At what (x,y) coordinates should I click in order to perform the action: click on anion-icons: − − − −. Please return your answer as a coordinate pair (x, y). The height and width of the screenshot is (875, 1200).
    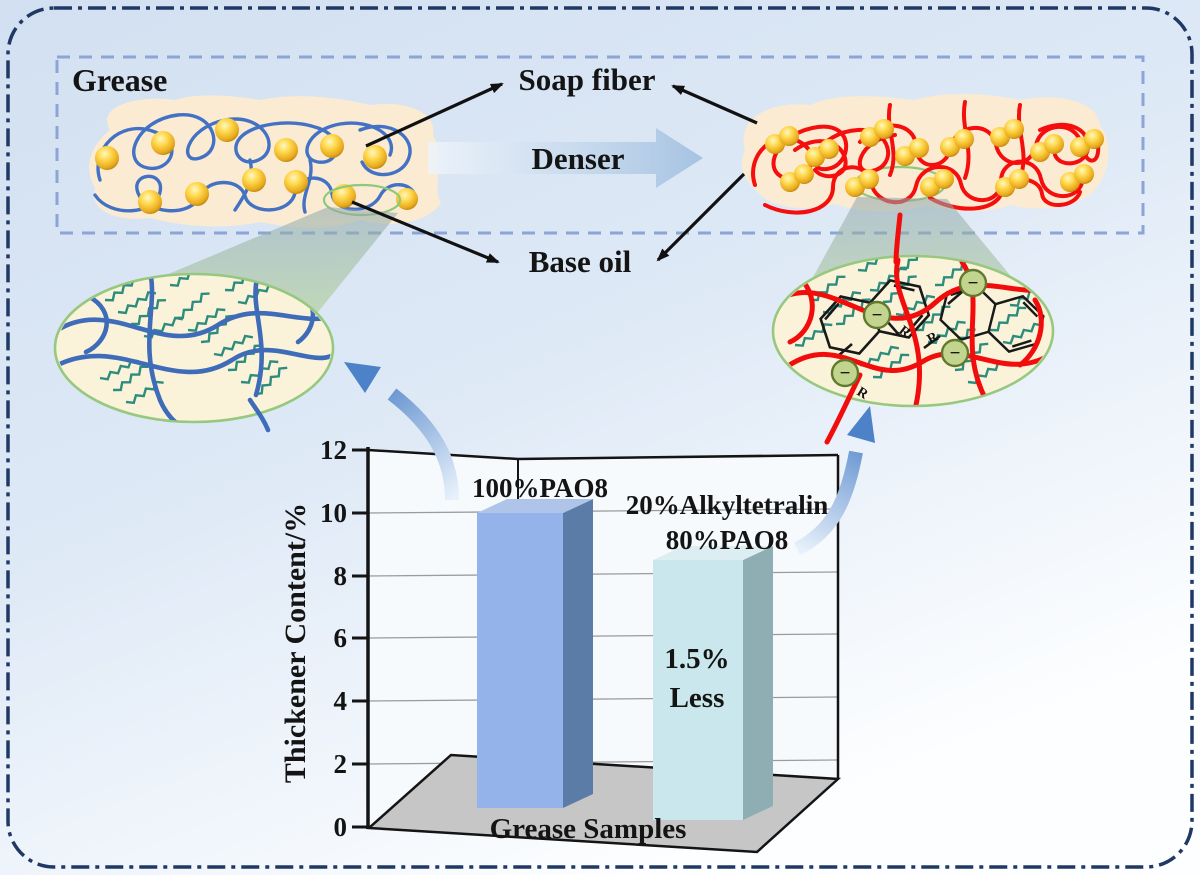
    Looking at the image, I should click on (909, 328).